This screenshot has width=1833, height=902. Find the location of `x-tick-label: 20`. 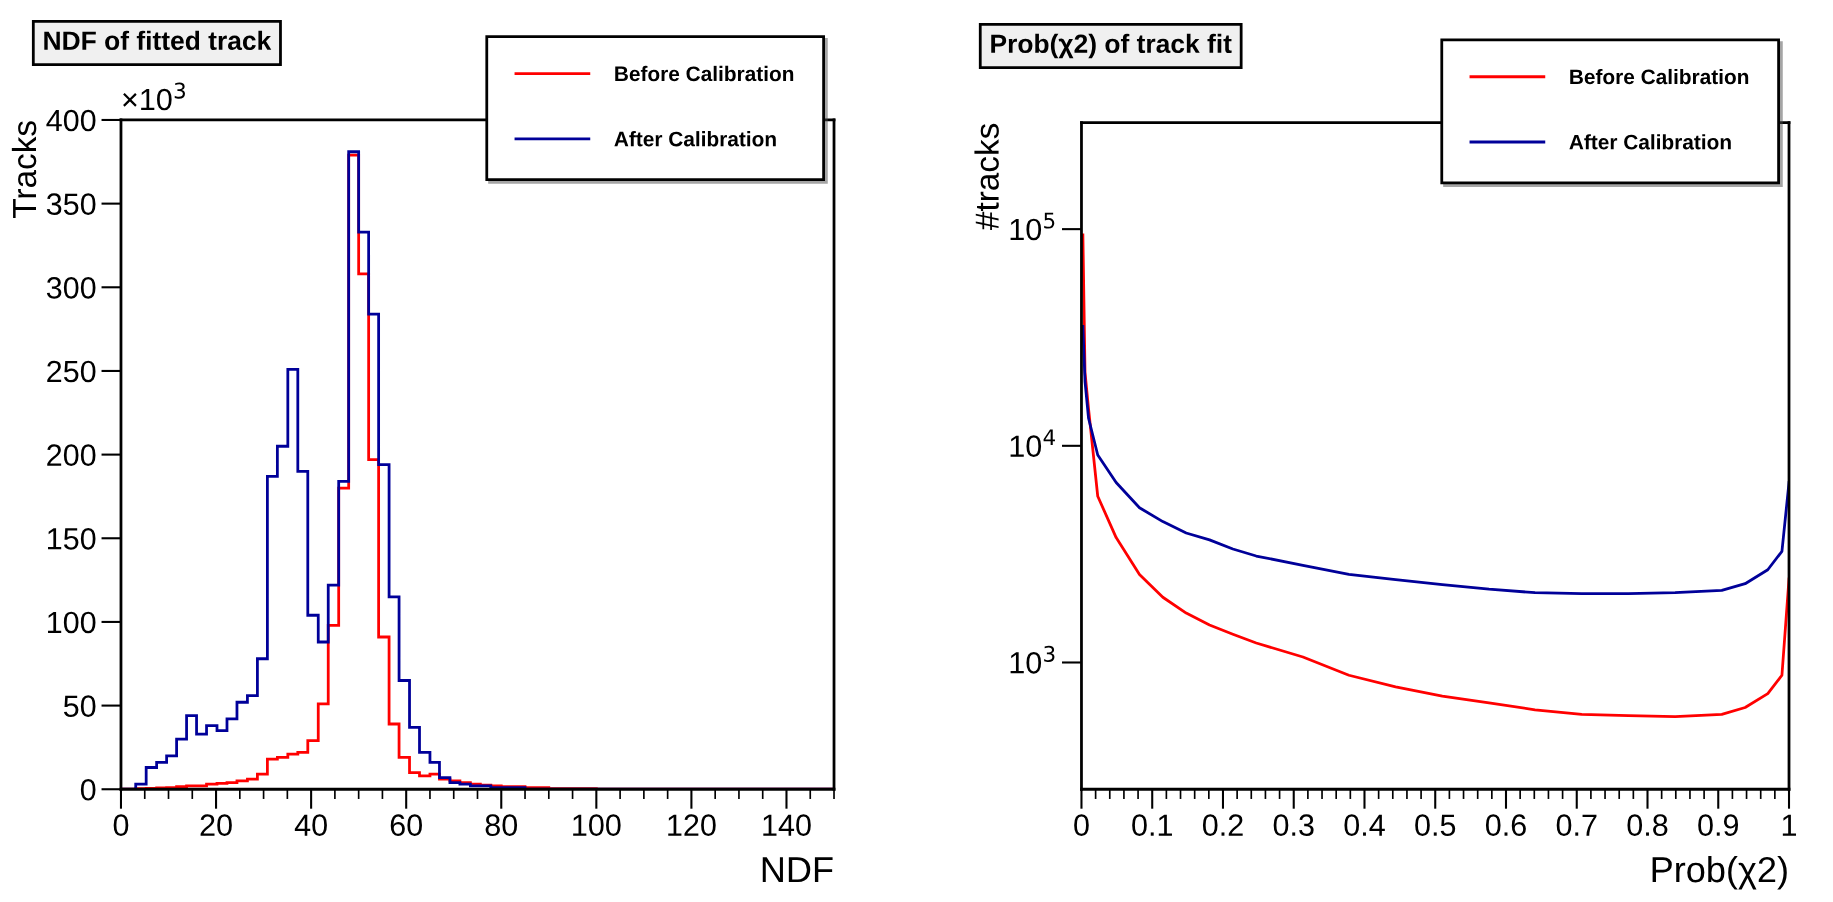

x-tick-label: 20 is located at coordinates (216, 825).